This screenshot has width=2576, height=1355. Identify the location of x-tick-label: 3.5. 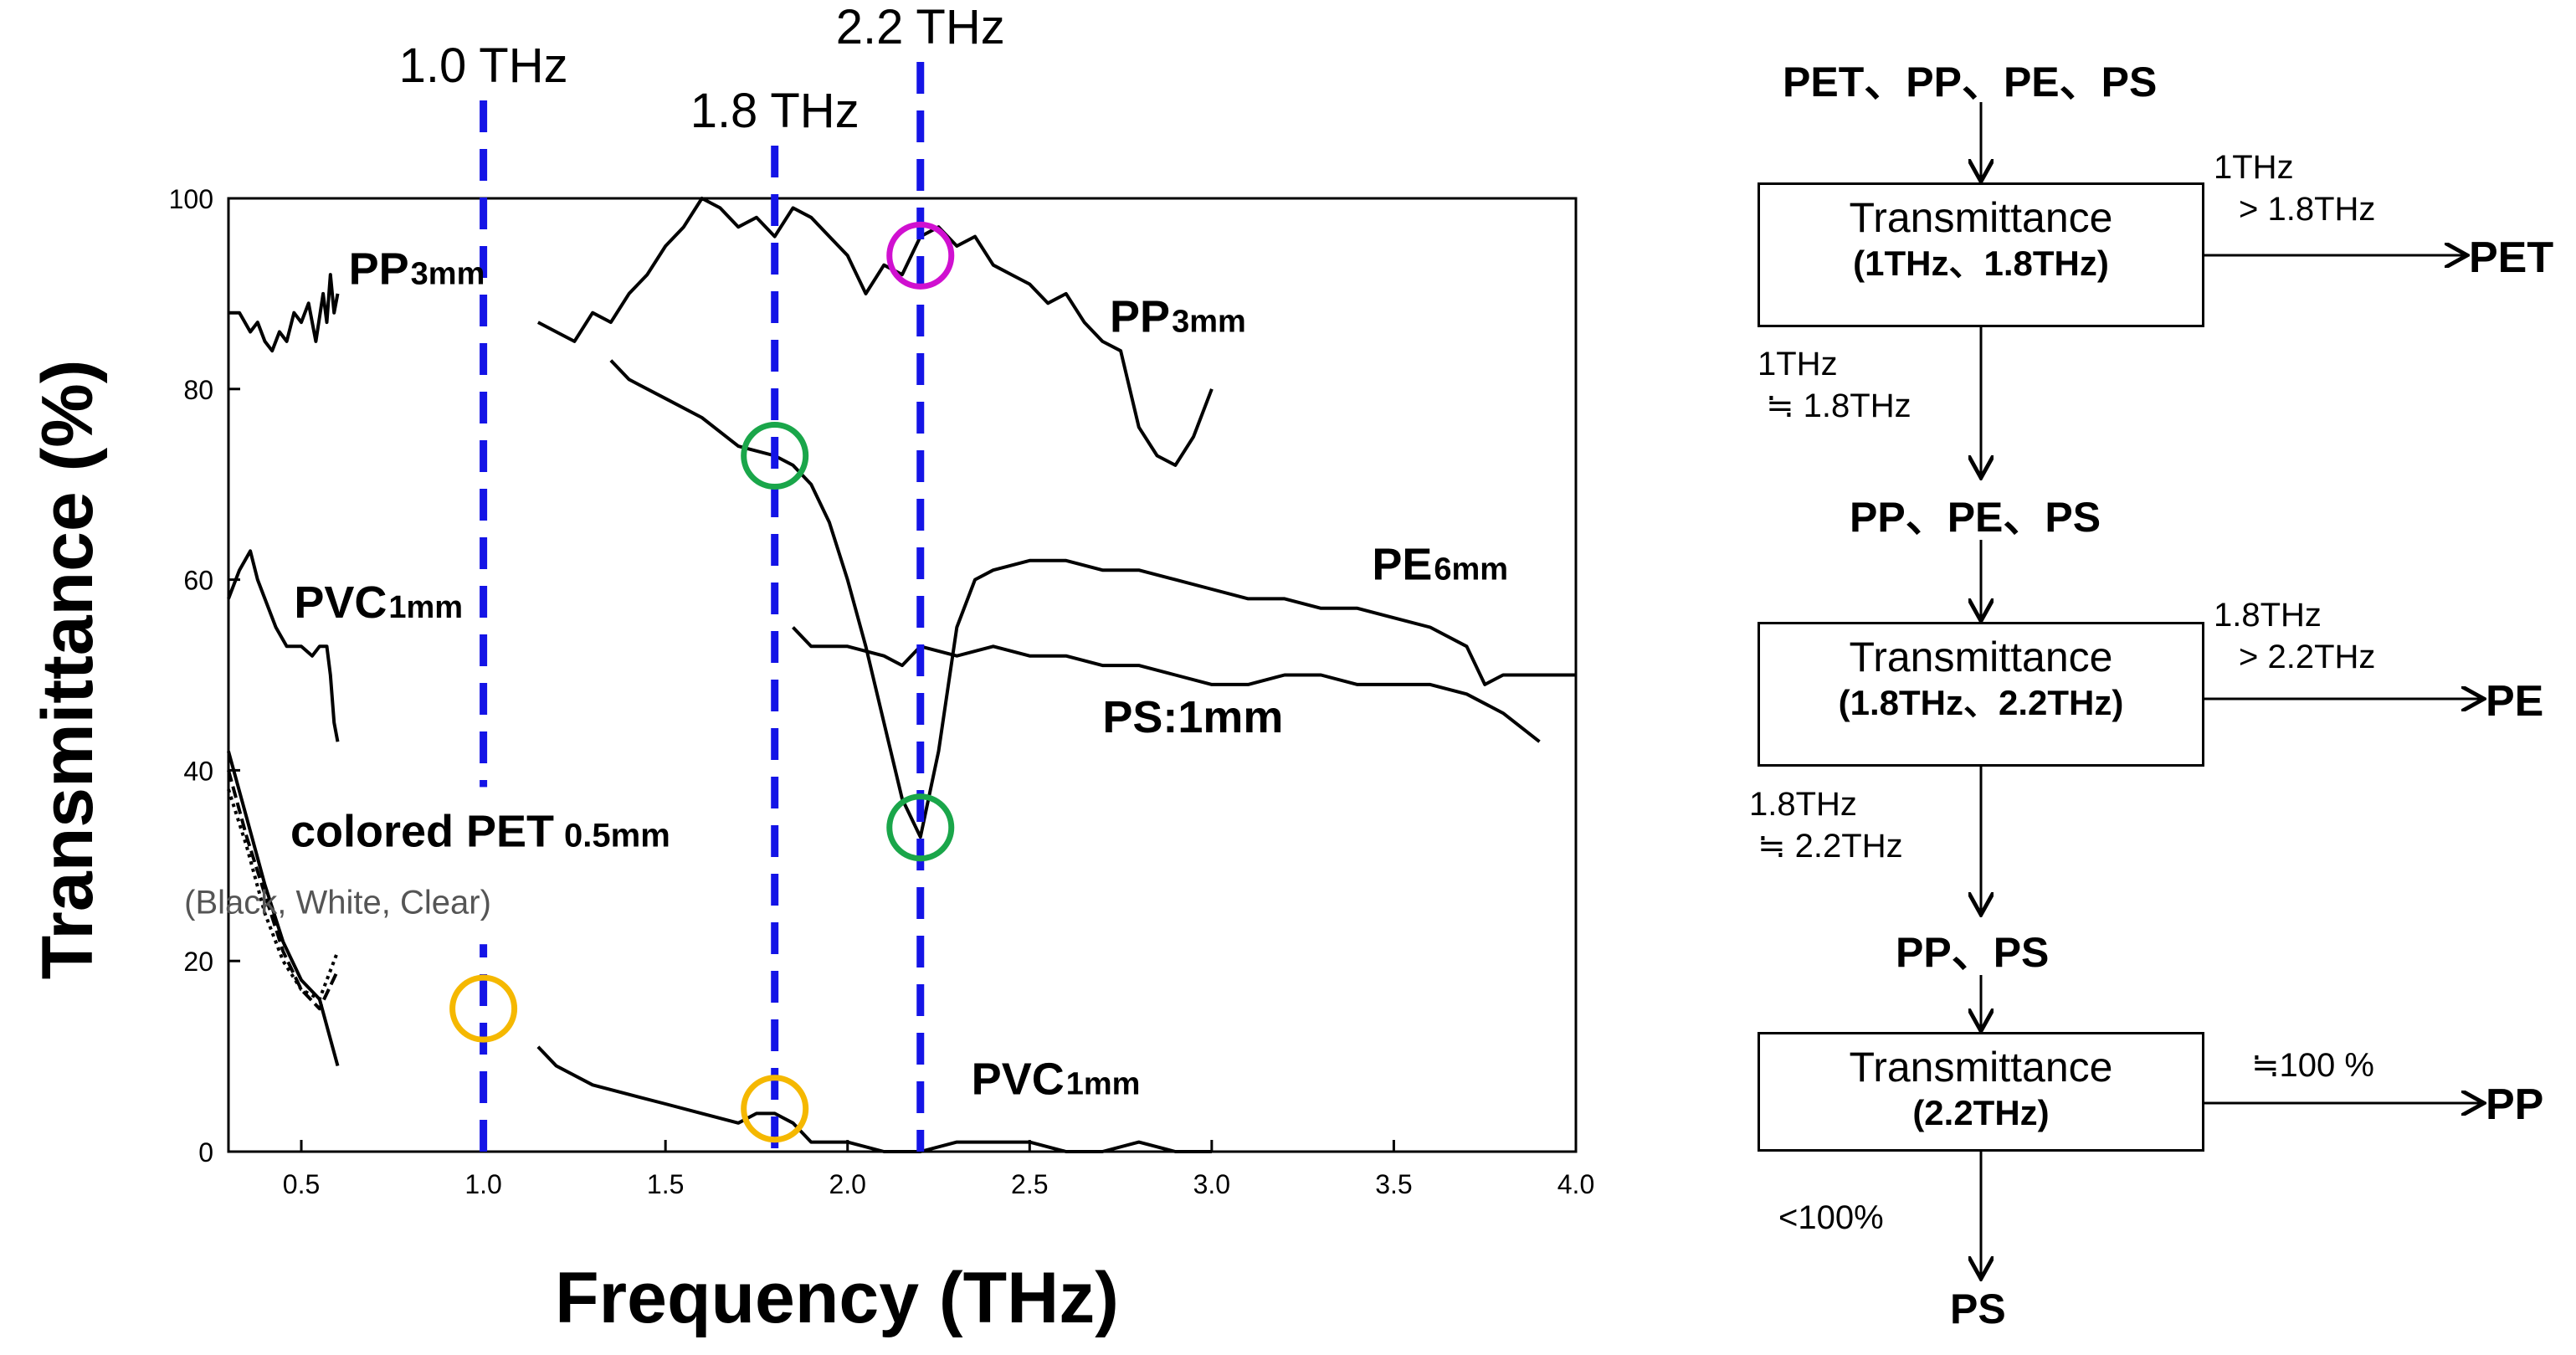
(1393, 1184).